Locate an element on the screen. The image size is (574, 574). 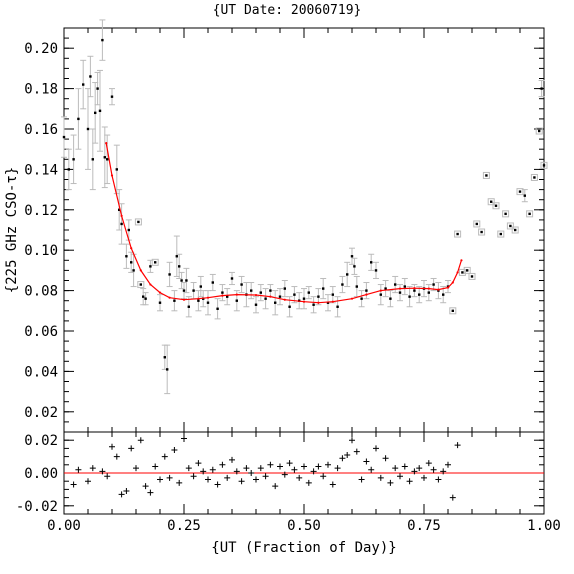
y-tick-label: 0.04 is located at coordinates (41, 372).